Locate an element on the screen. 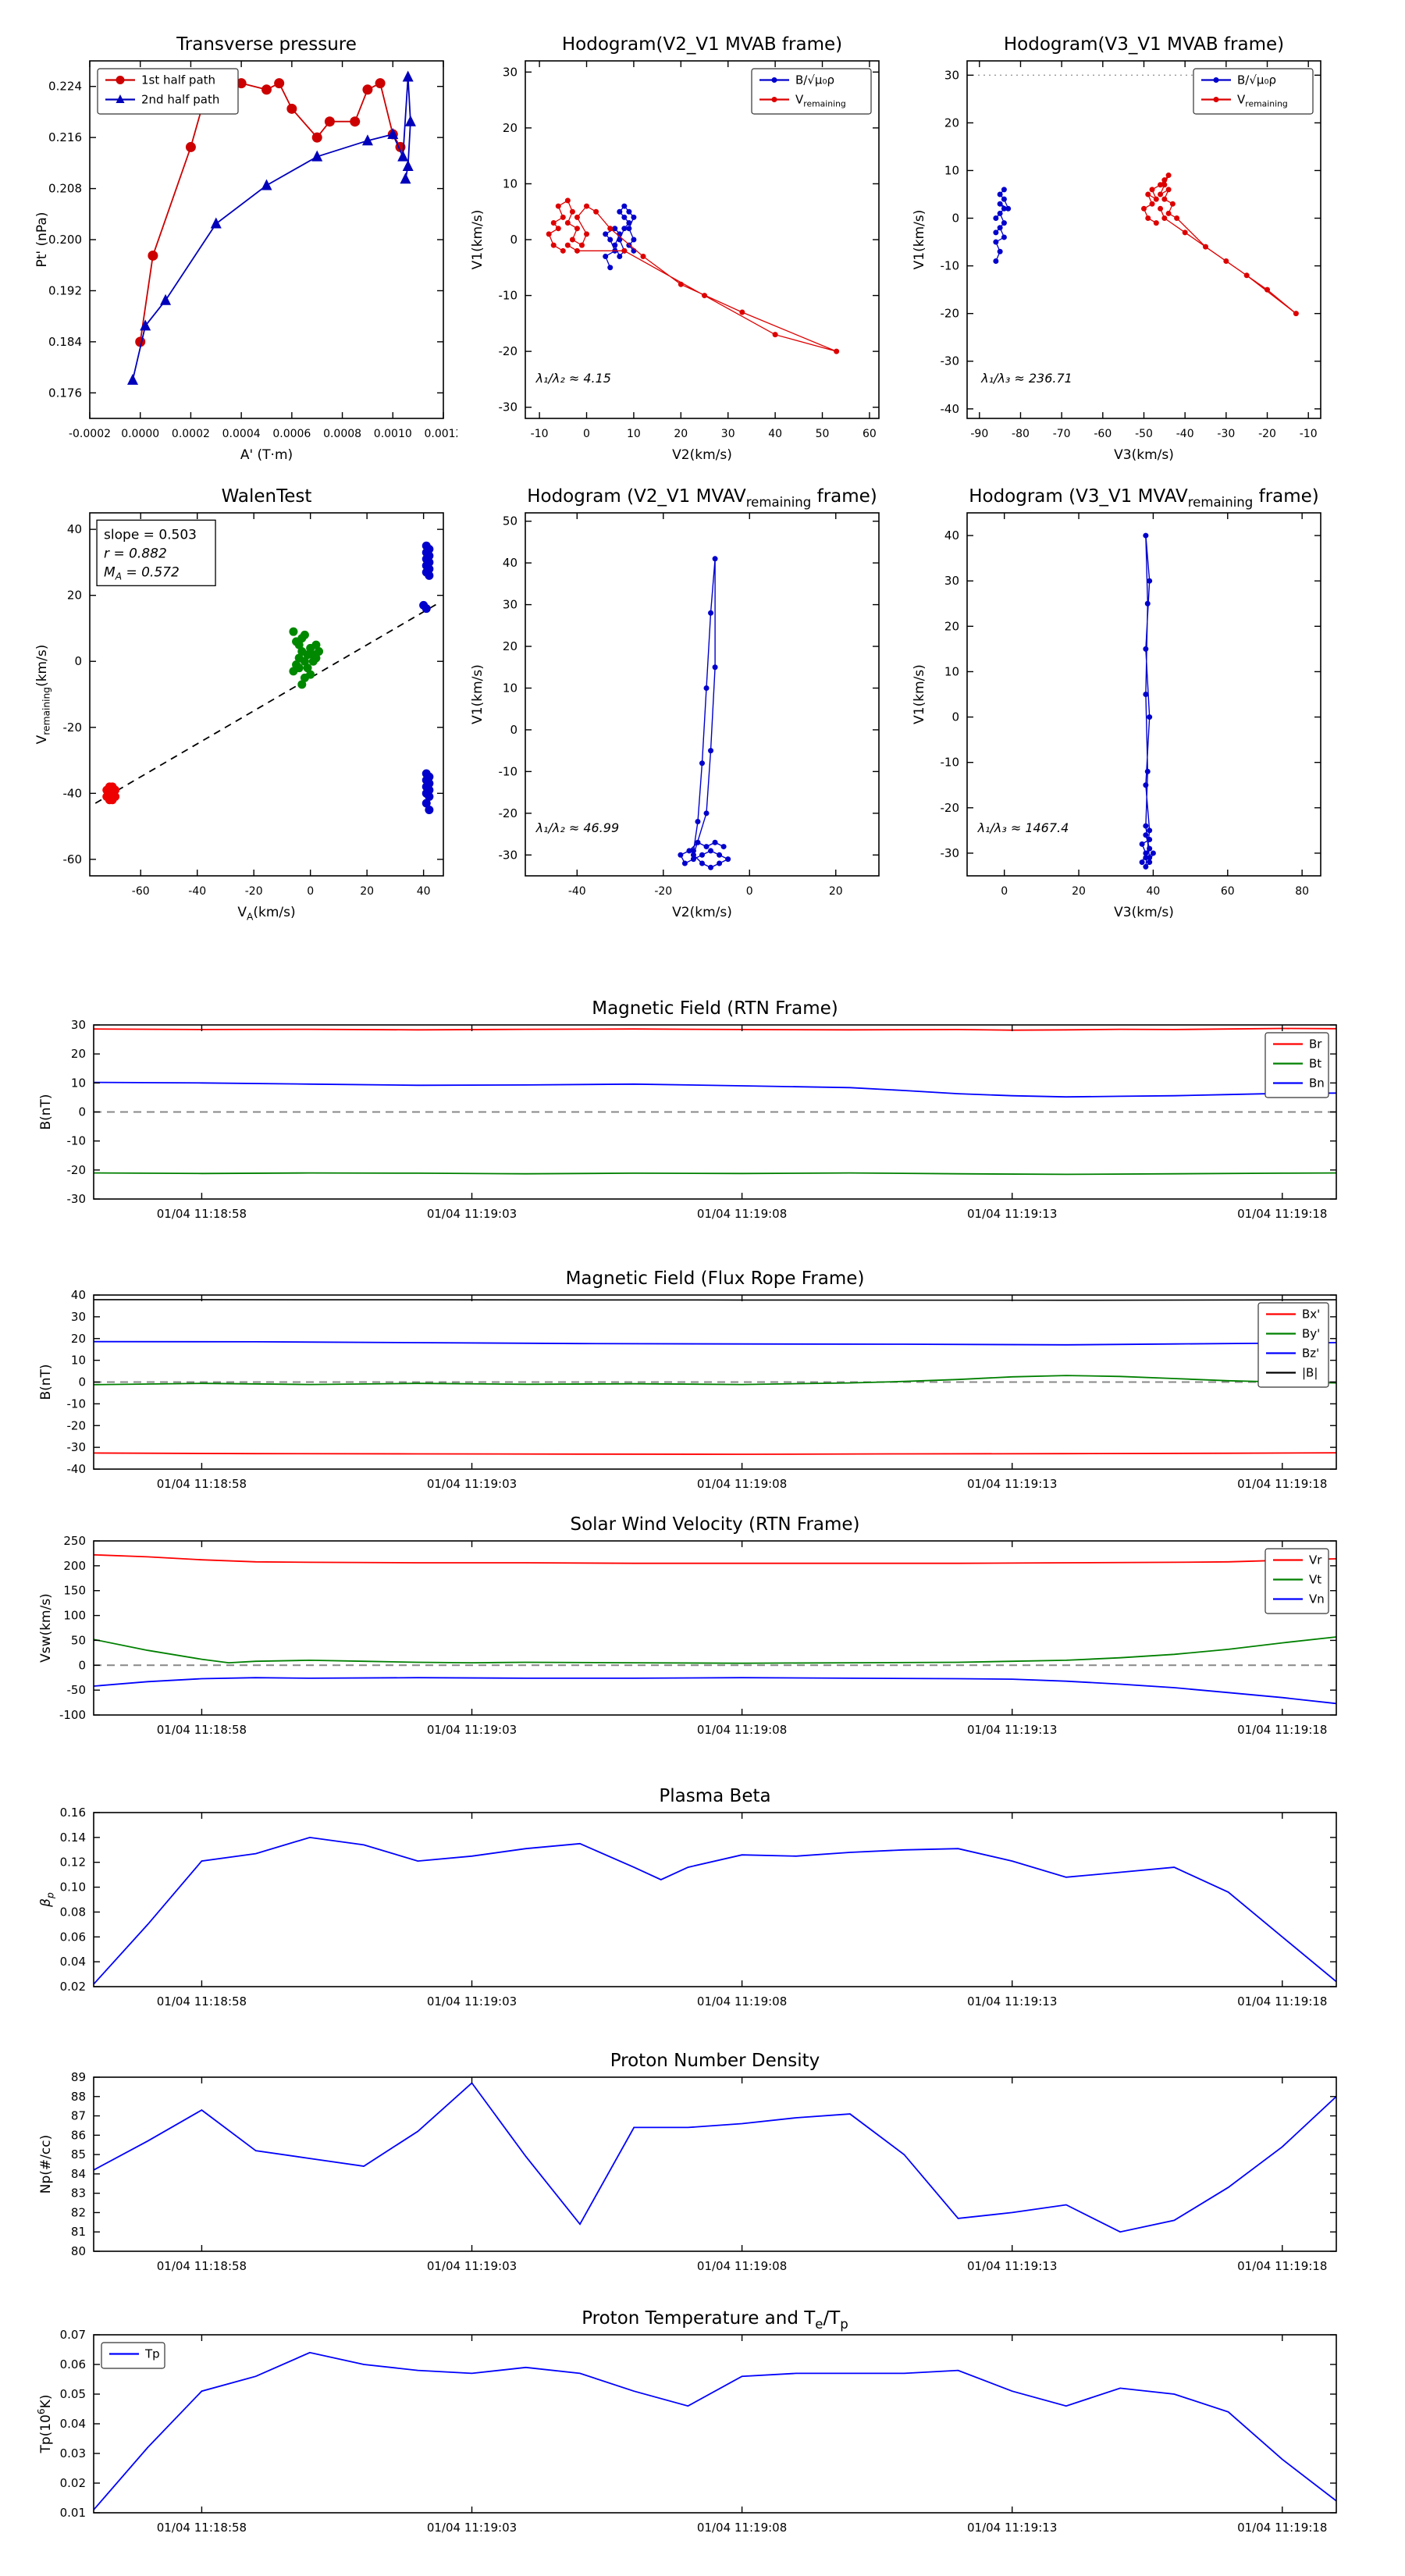 This screenshot has width=1405, height=2576. svg-text: λ₁/λ₃ ≈ 1467.4 is located at coordinates (1023, 828).